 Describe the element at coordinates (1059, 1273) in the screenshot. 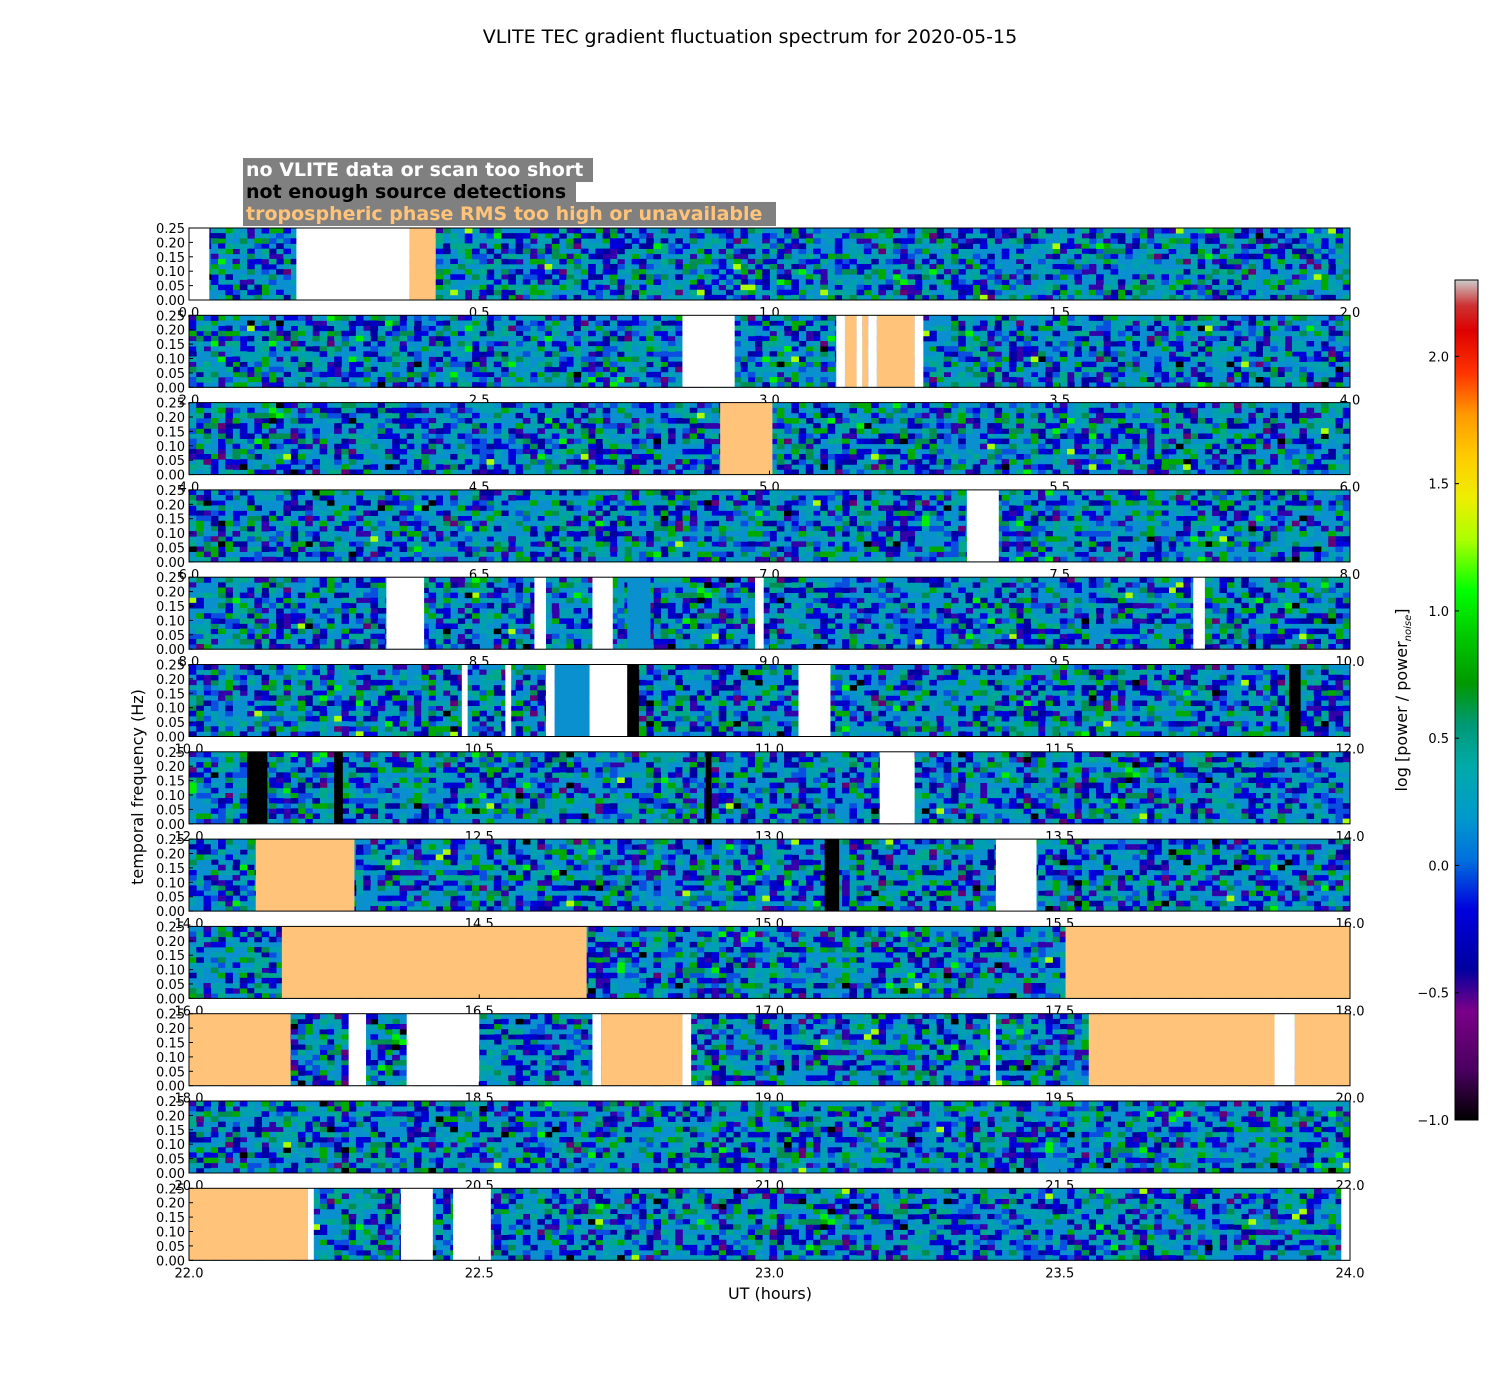

I see `x-tick-label: 23.5` at that location.